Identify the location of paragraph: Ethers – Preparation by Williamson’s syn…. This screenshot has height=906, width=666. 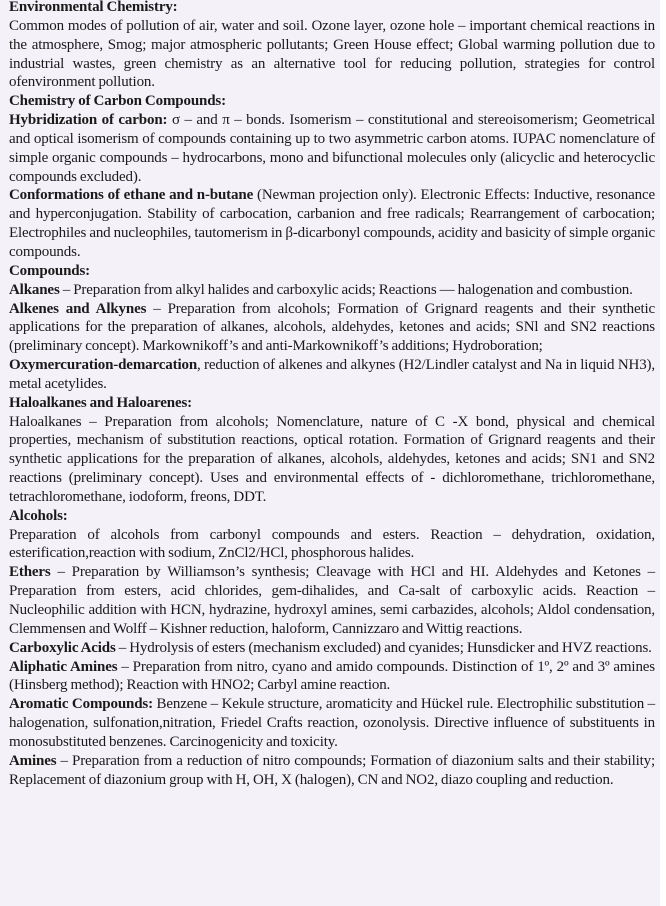
(332, 600).